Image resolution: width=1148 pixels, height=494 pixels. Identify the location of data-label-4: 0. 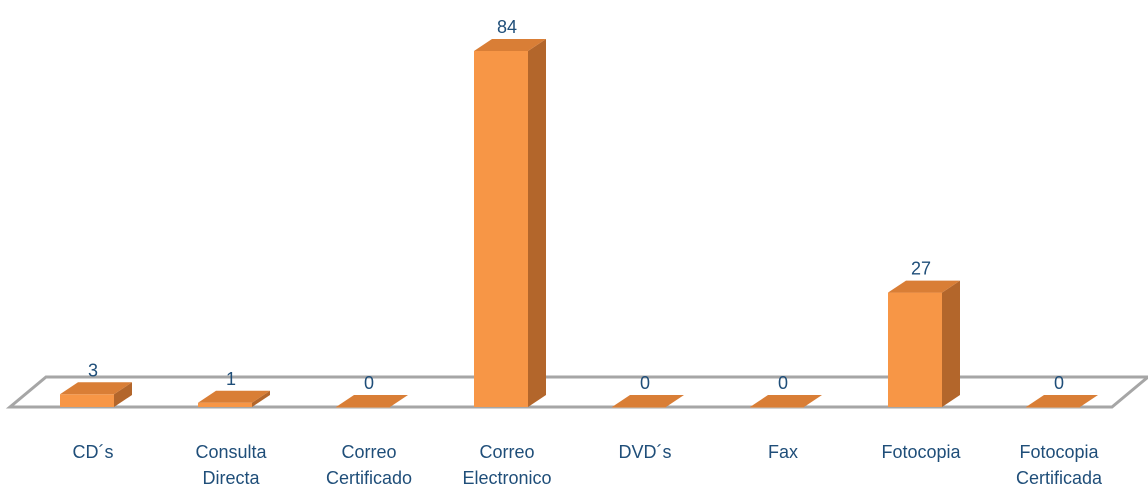
(645, 383).